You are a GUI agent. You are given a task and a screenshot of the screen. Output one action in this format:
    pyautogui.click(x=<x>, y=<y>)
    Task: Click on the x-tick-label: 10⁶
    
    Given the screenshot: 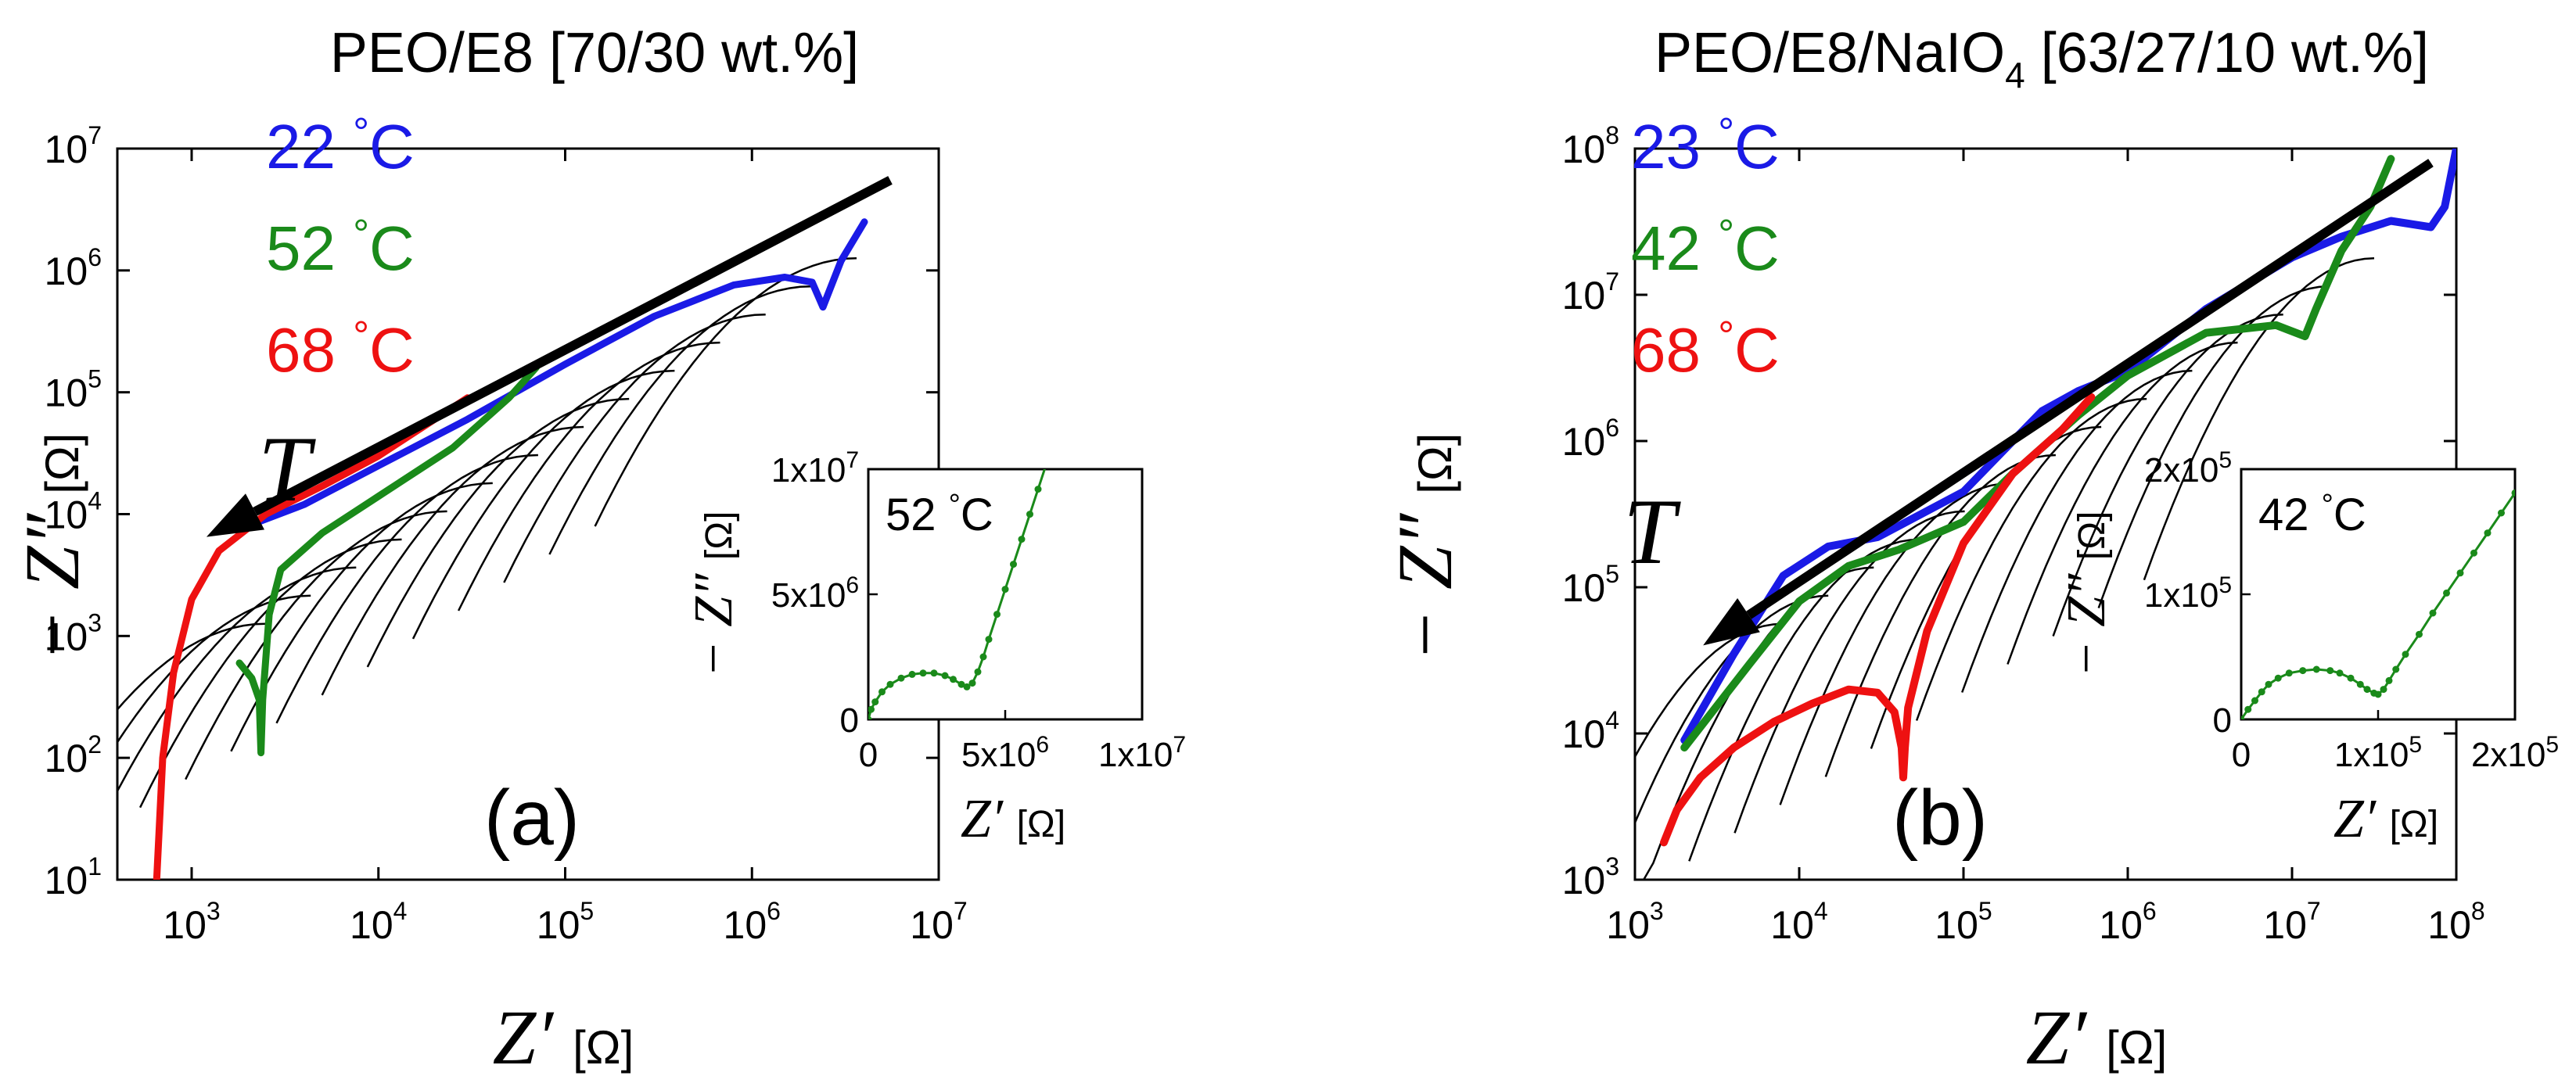 What is the action you would take?
    pyautogui.click(x=752, y=922)
    